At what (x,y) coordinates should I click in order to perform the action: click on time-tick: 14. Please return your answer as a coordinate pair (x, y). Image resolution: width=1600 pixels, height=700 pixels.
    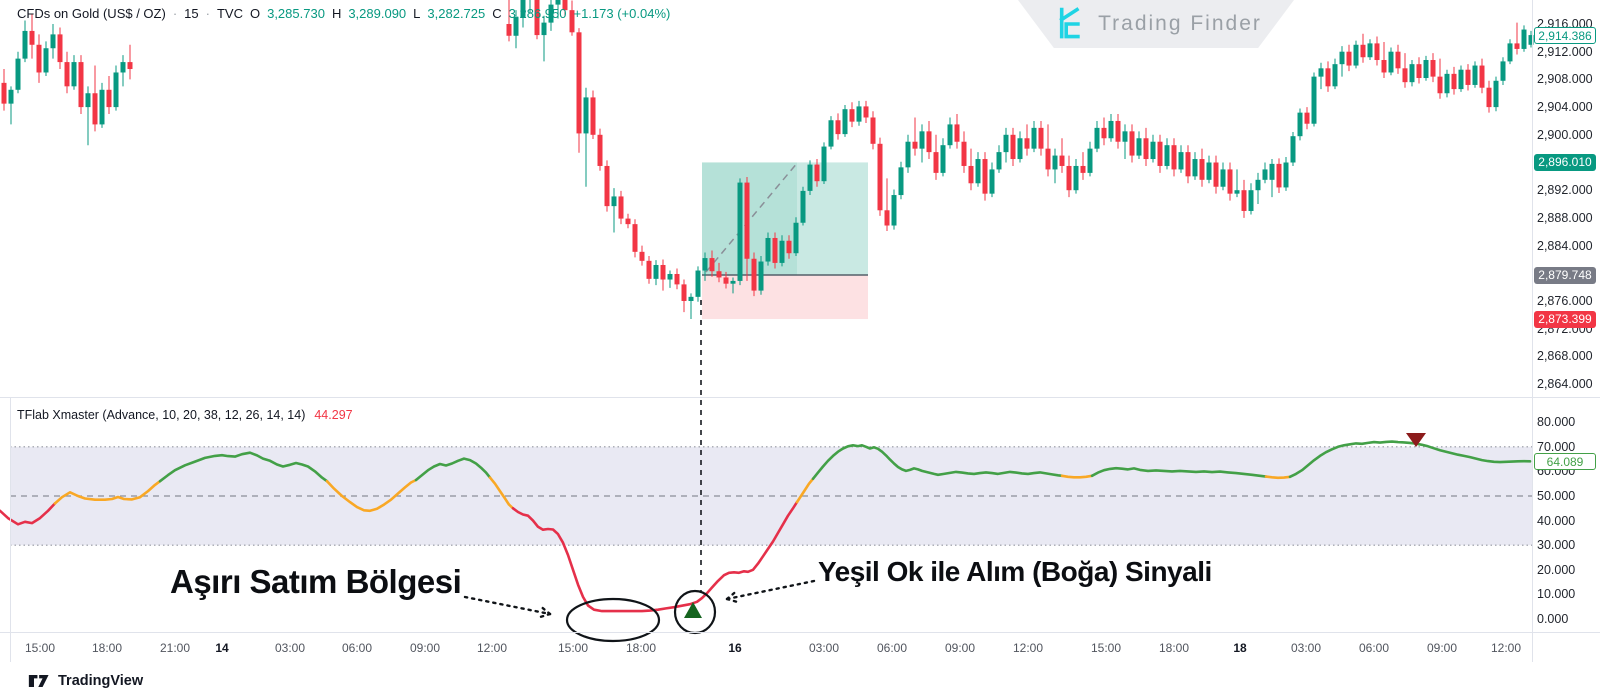
    Looking at the image, I should click on (222, 648).